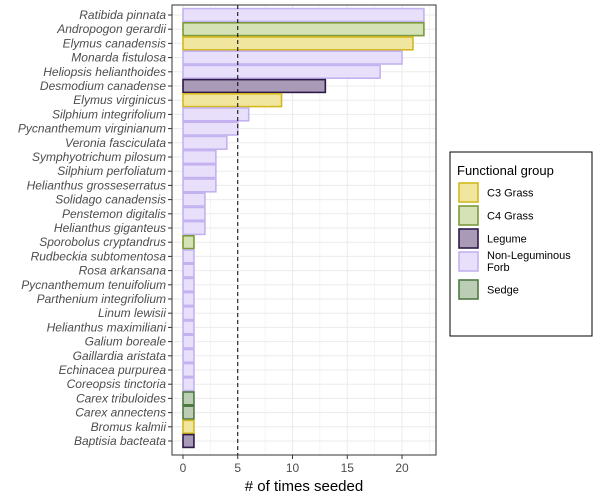  What do you see at coordinates (107, 327) in the screenshot?
I see `y-tick-label: Helianthus maximiliani` at bounding box center [107, 327].